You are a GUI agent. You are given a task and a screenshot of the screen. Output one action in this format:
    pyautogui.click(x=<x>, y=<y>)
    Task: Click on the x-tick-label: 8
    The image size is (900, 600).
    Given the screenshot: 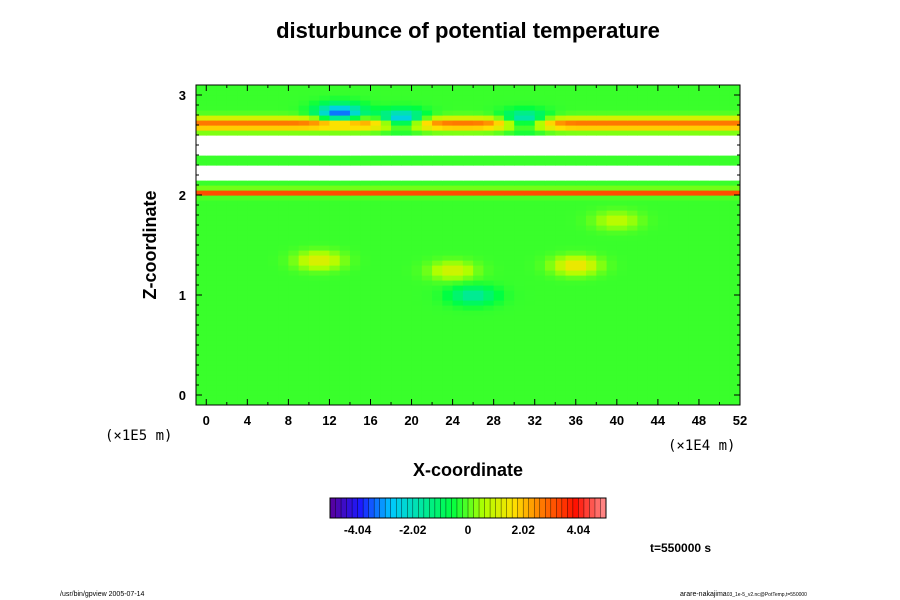 What is the action you would take?
    pyautogui.click(x=288, y=420)
    